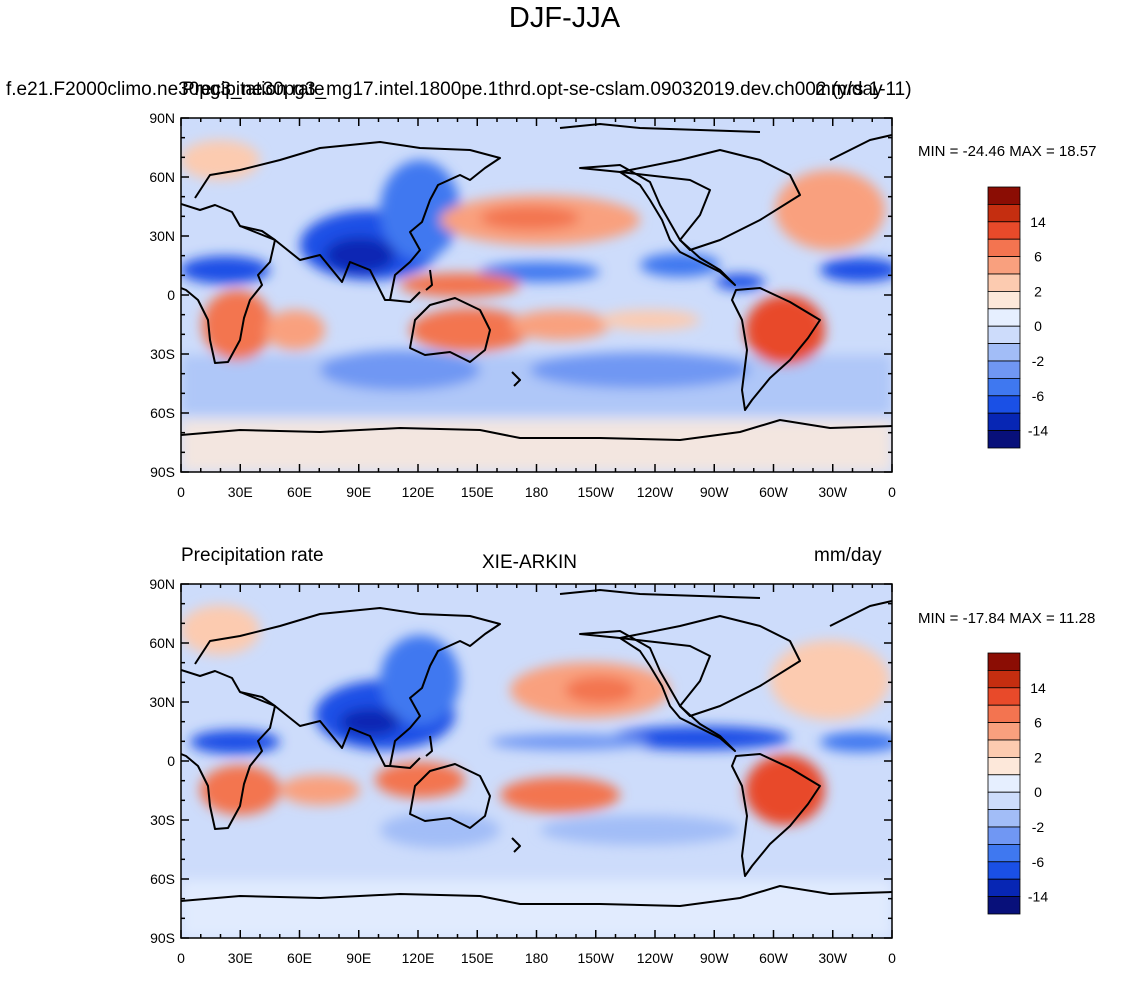 The height and width of the screenshot is (981, 1129). What do you see at coordinates (564, 18) in the screenshot?
I see `main-title: DJF-JJA` at bounding box center [564, 18].